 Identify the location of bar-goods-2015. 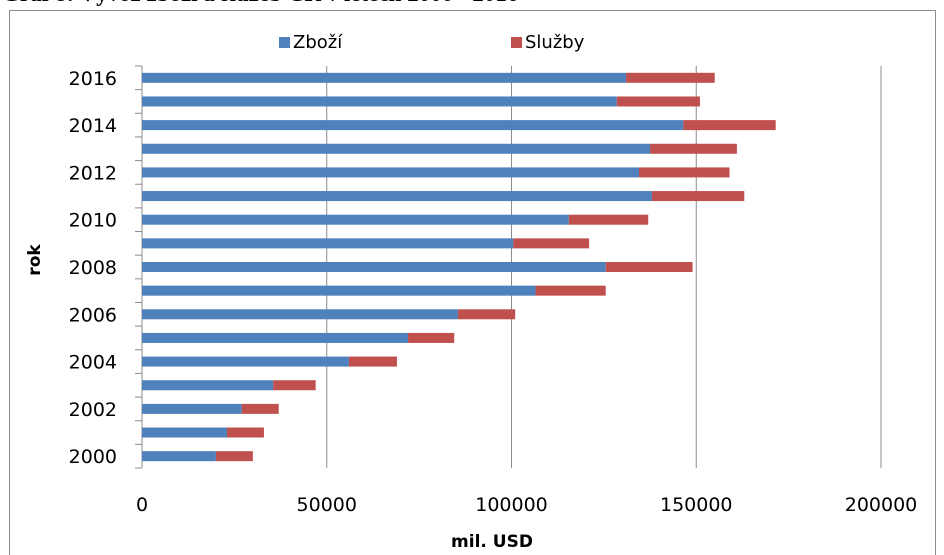
(379, 101).